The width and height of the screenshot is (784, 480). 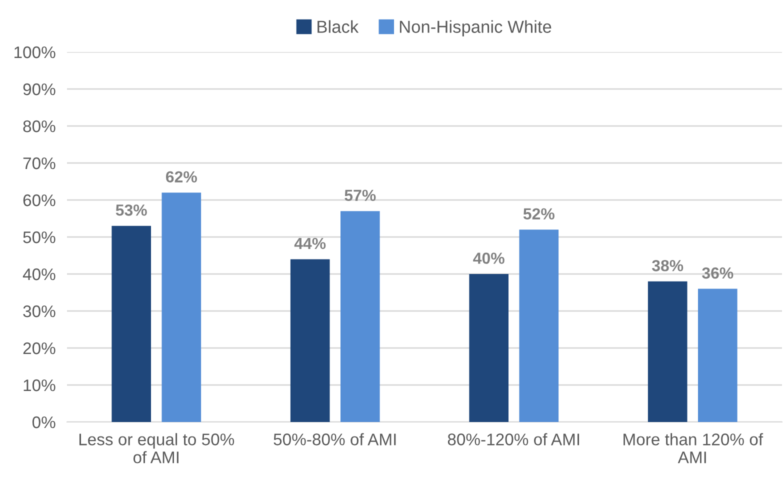 What do you see at coordinates (360, 195) in the screenshot?
I see `data-label: 57%` at bounding box center [360, 195].